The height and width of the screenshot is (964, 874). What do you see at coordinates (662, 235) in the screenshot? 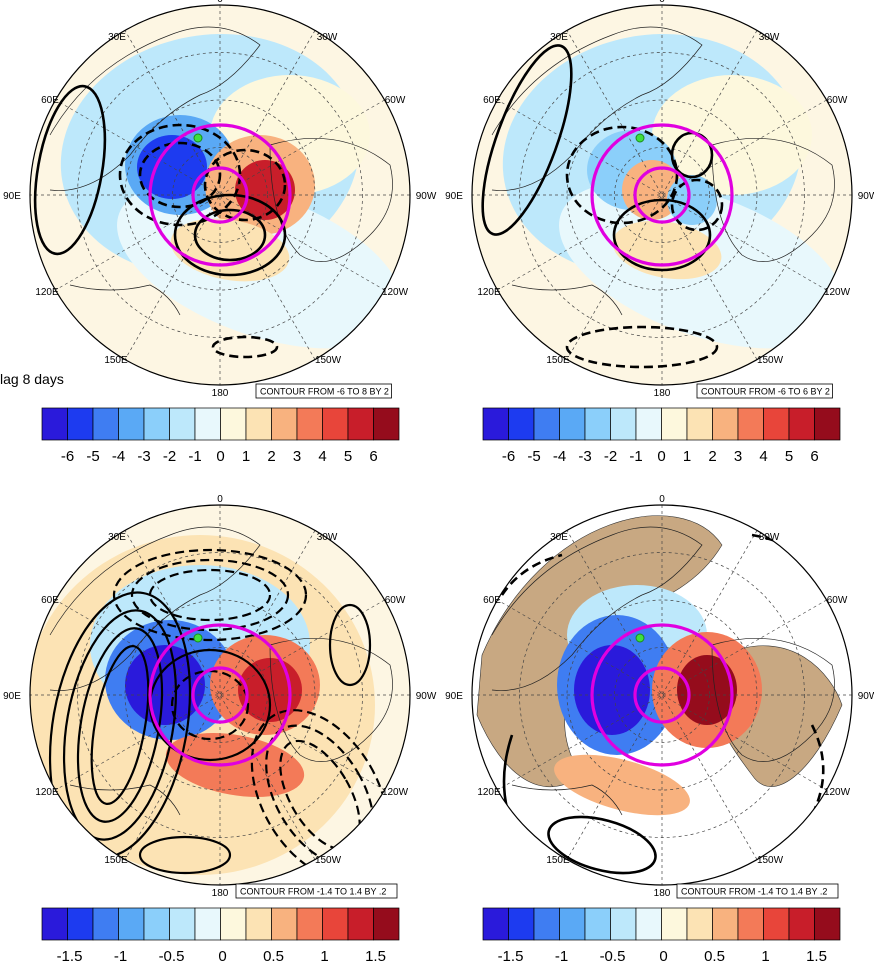
I see `contour-positive-south` at bounding box center [662, 235].